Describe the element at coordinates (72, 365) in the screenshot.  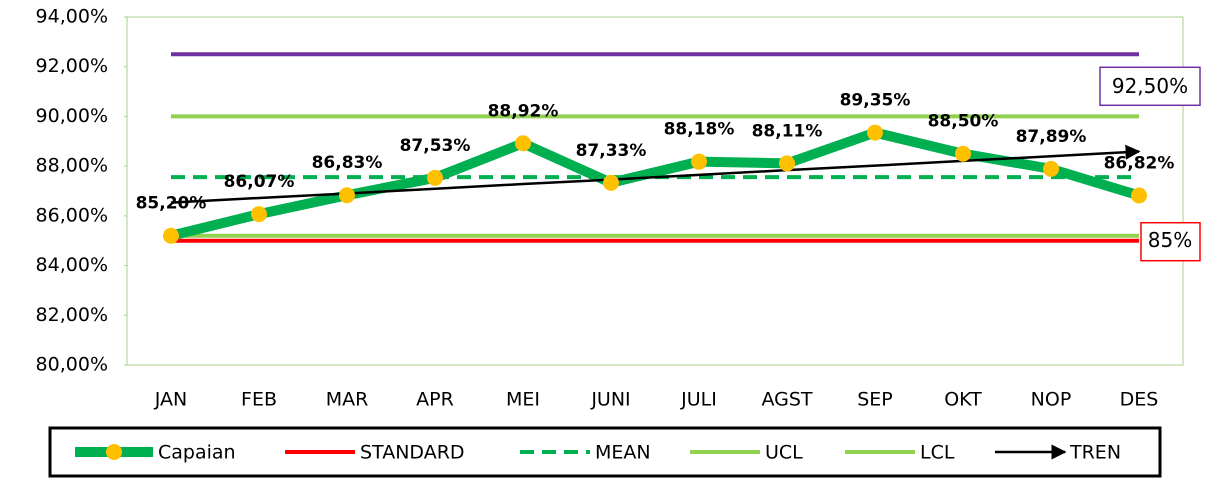
I see `y-tick-label: 80,00%` at that location.